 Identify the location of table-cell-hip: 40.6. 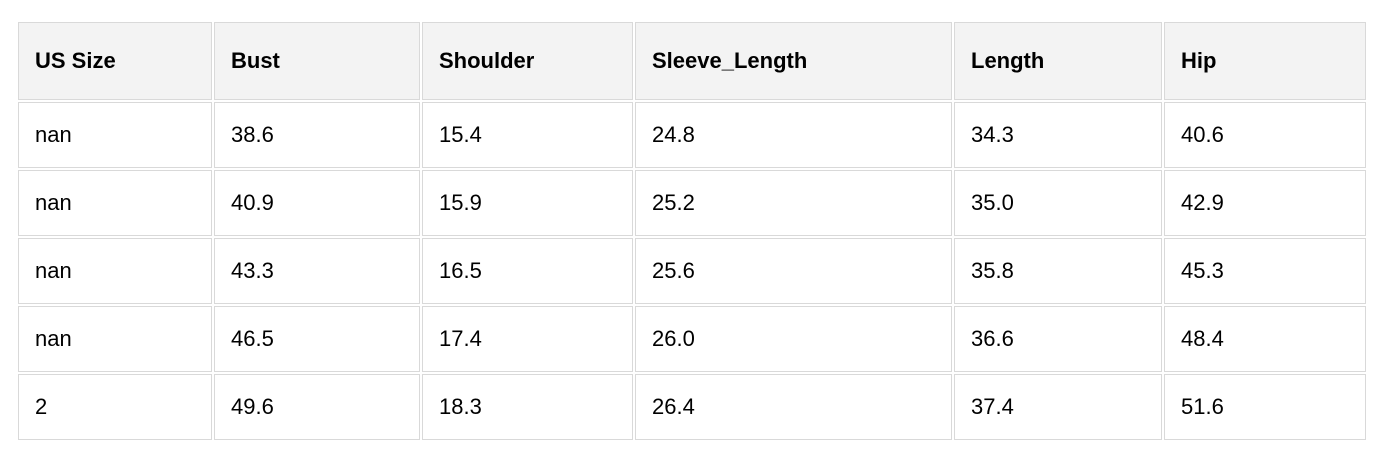
(1265, 135).